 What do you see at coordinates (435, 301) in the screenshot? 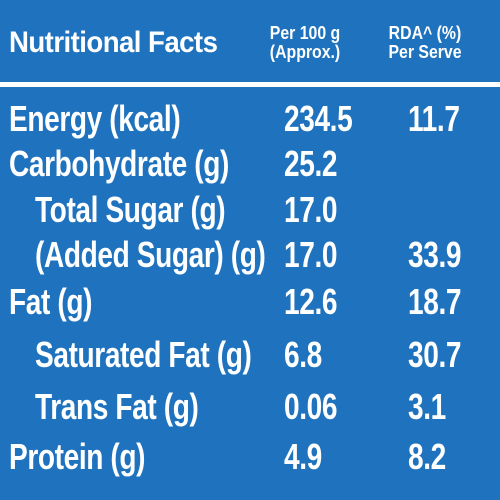
I see `row-value-rda: 18.7` at bounding box center [435, 301].